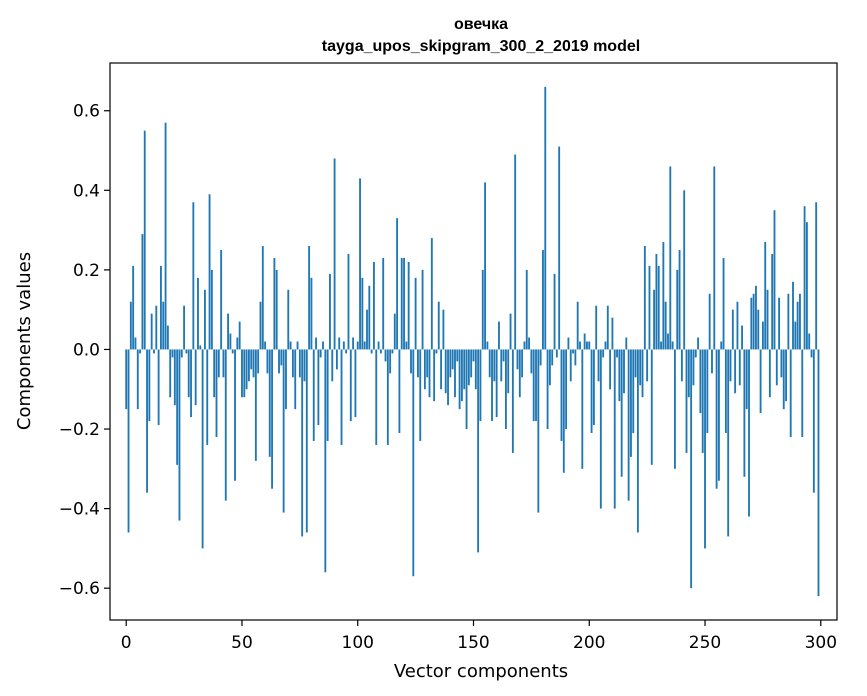  I want to click on x-tick-label: 100, so click(358, 643).